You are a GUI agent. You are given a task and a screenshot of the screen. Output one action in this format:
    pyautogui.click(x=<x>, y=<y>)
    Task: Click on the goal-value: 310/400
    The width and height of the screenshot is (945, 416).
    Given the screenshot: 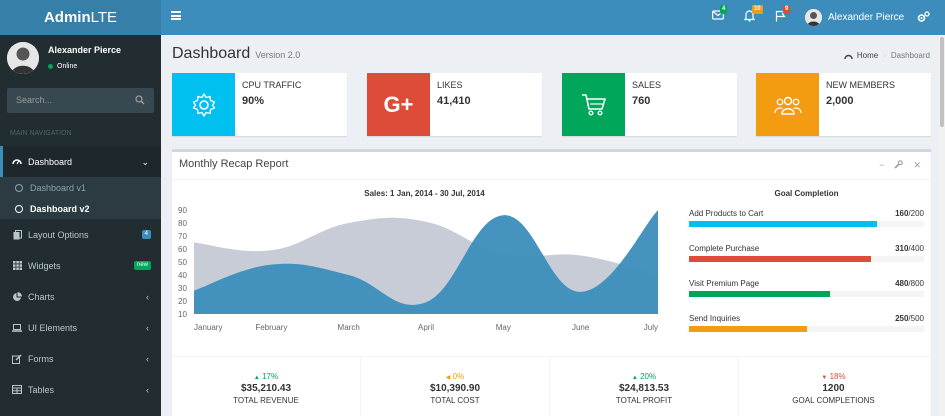 What is the action you would take?
    pyautogui.click(x=909, y=248)
    